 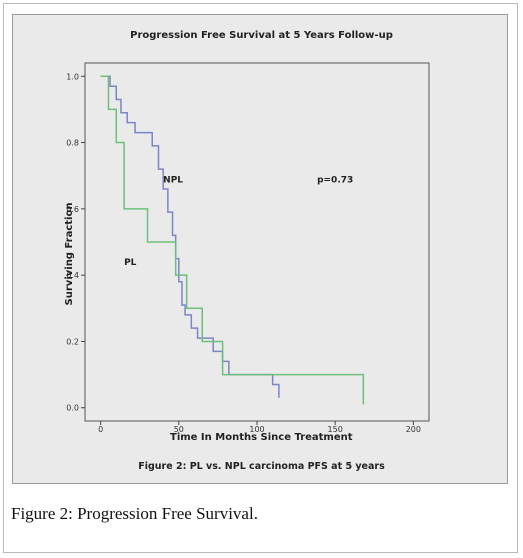 I want to click on x-tick-label: 50, so click(x=179, y=429).